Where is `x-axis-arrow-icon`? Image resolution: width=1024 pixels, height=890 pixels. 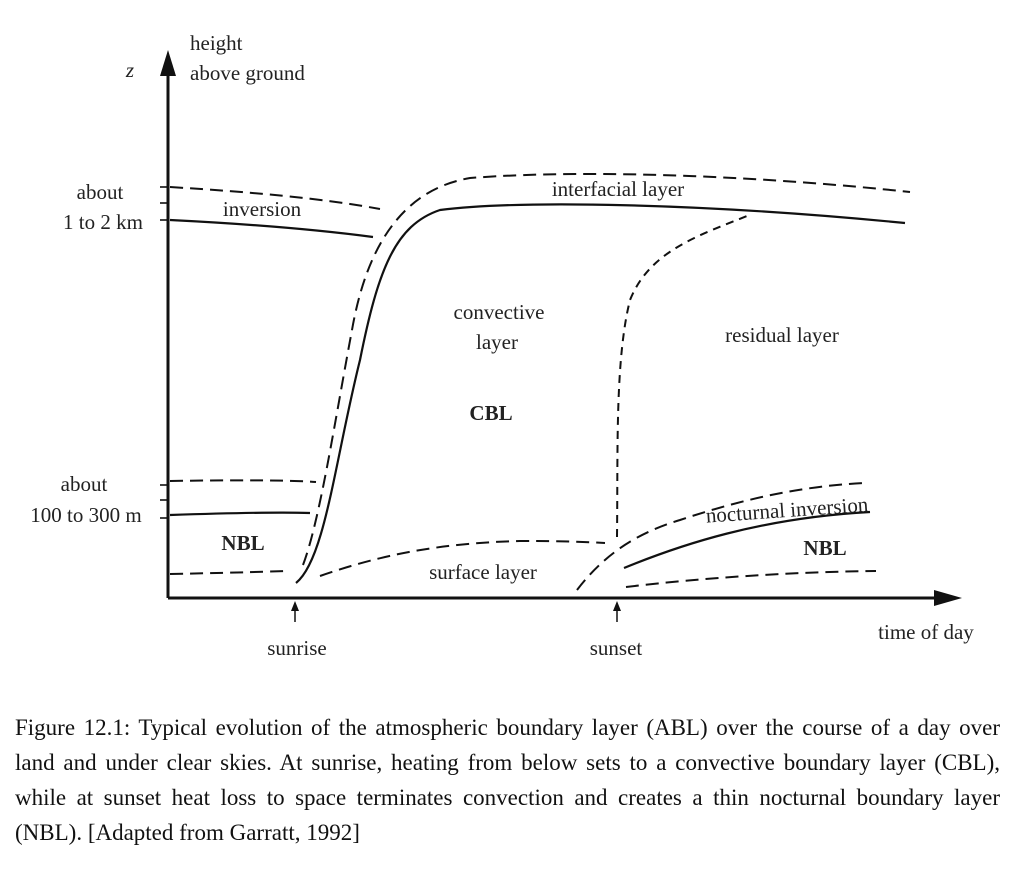 x-axis-arrow-icon is located at coordinates (948, 598).